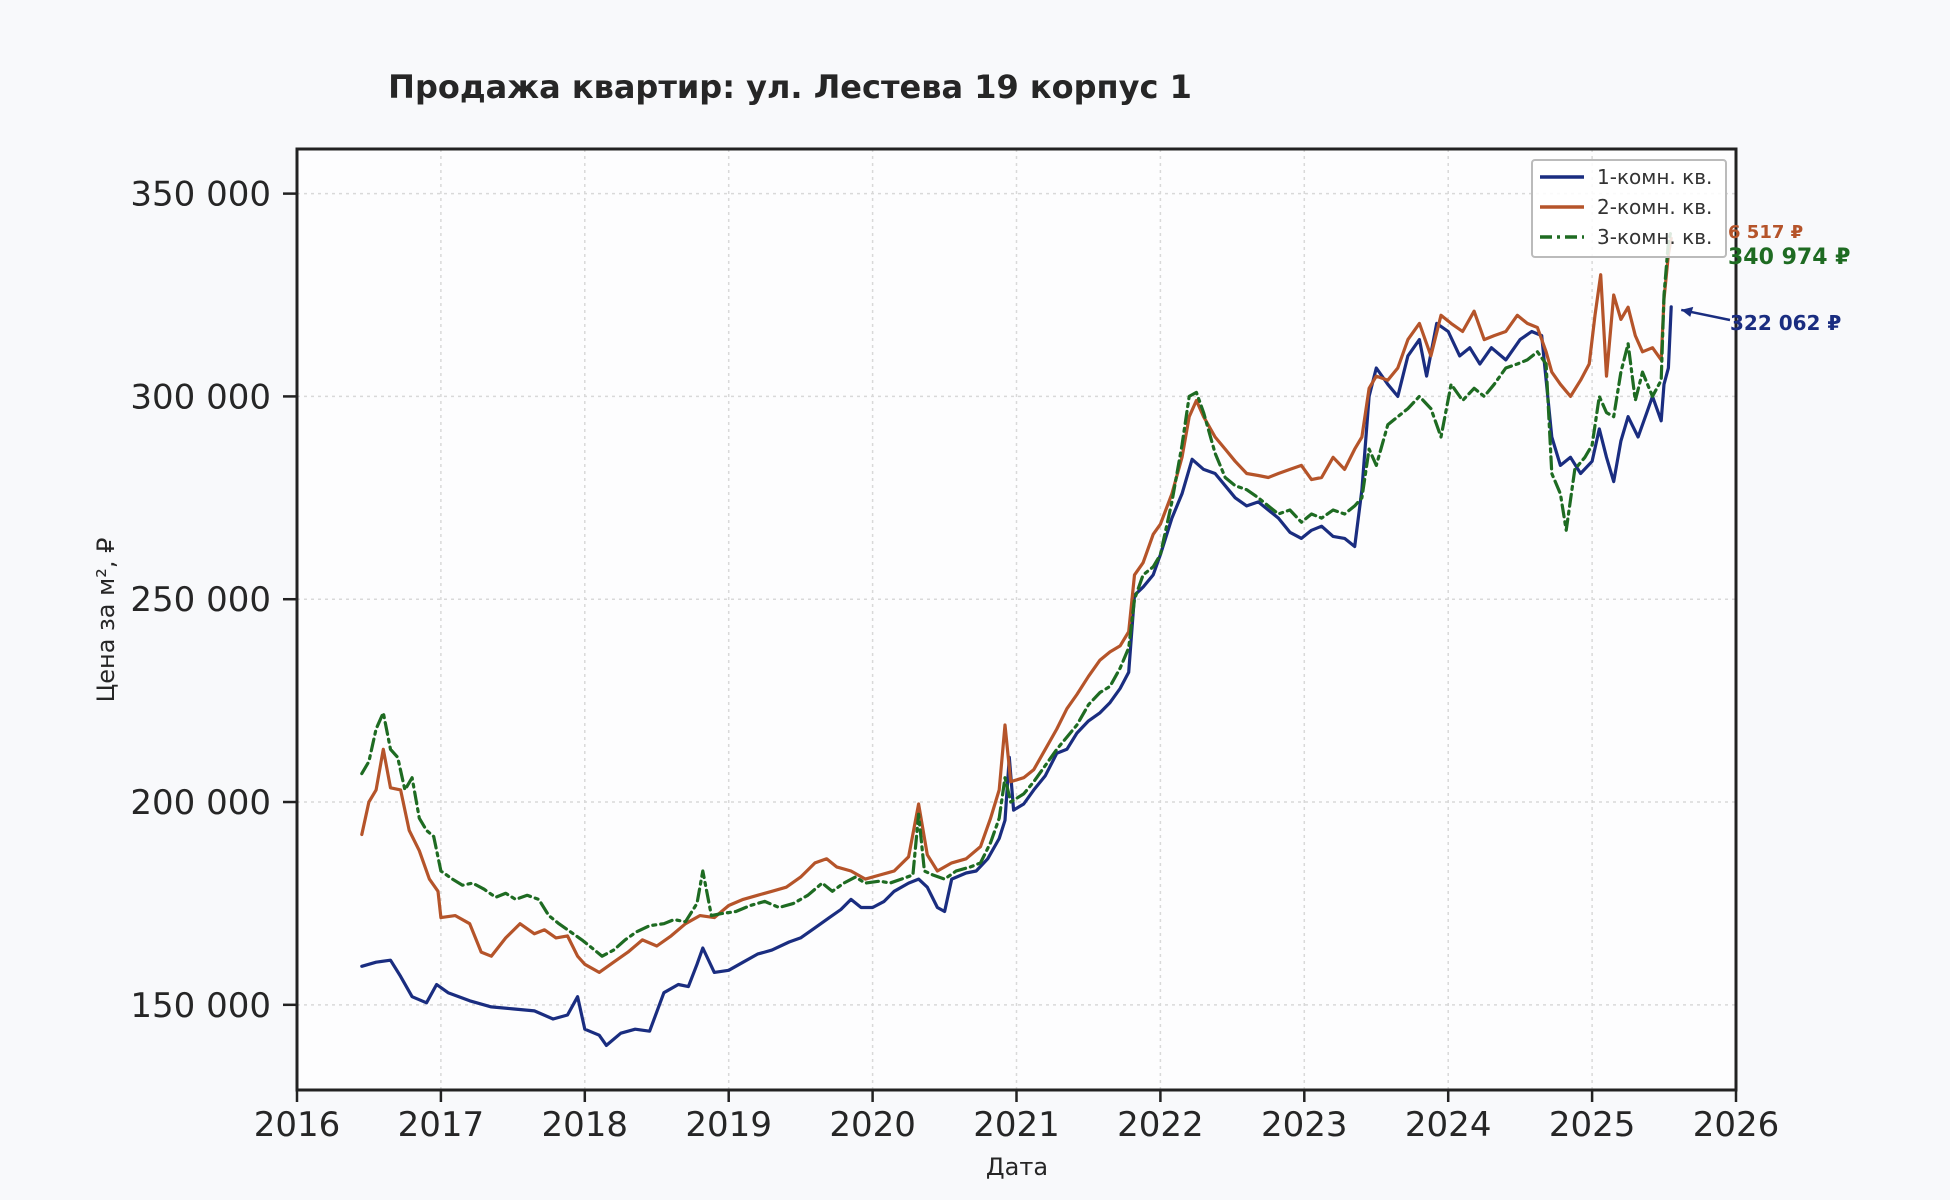 This screenshot has width=1950, height=1200. I want to click on end-label-arrowhead, so click(1687, 311).